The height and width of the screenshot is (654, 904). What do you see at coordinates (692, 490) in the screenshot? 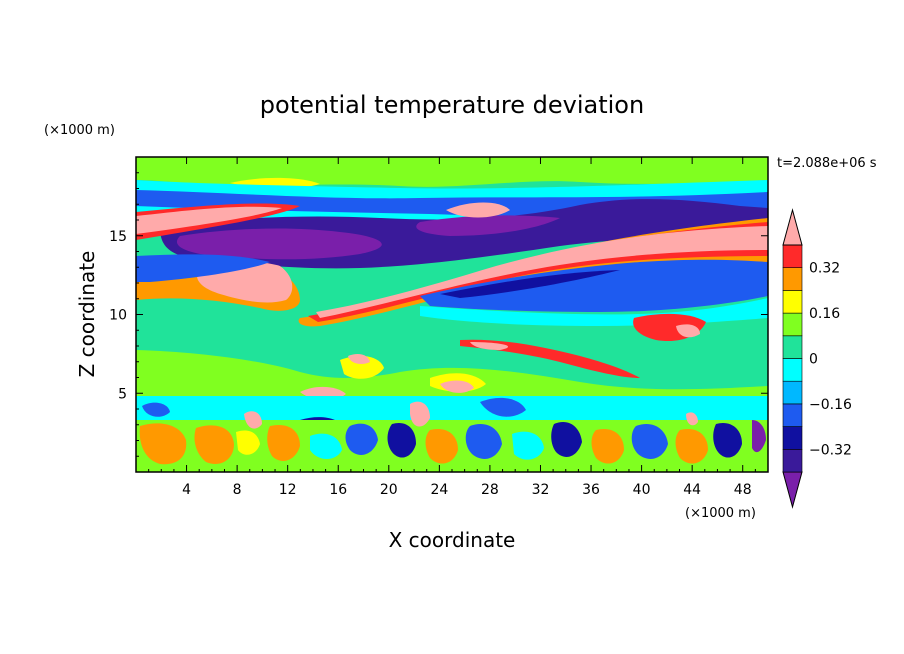
I see `x-tick-label-10: 44` at bounding box center [692, 490].